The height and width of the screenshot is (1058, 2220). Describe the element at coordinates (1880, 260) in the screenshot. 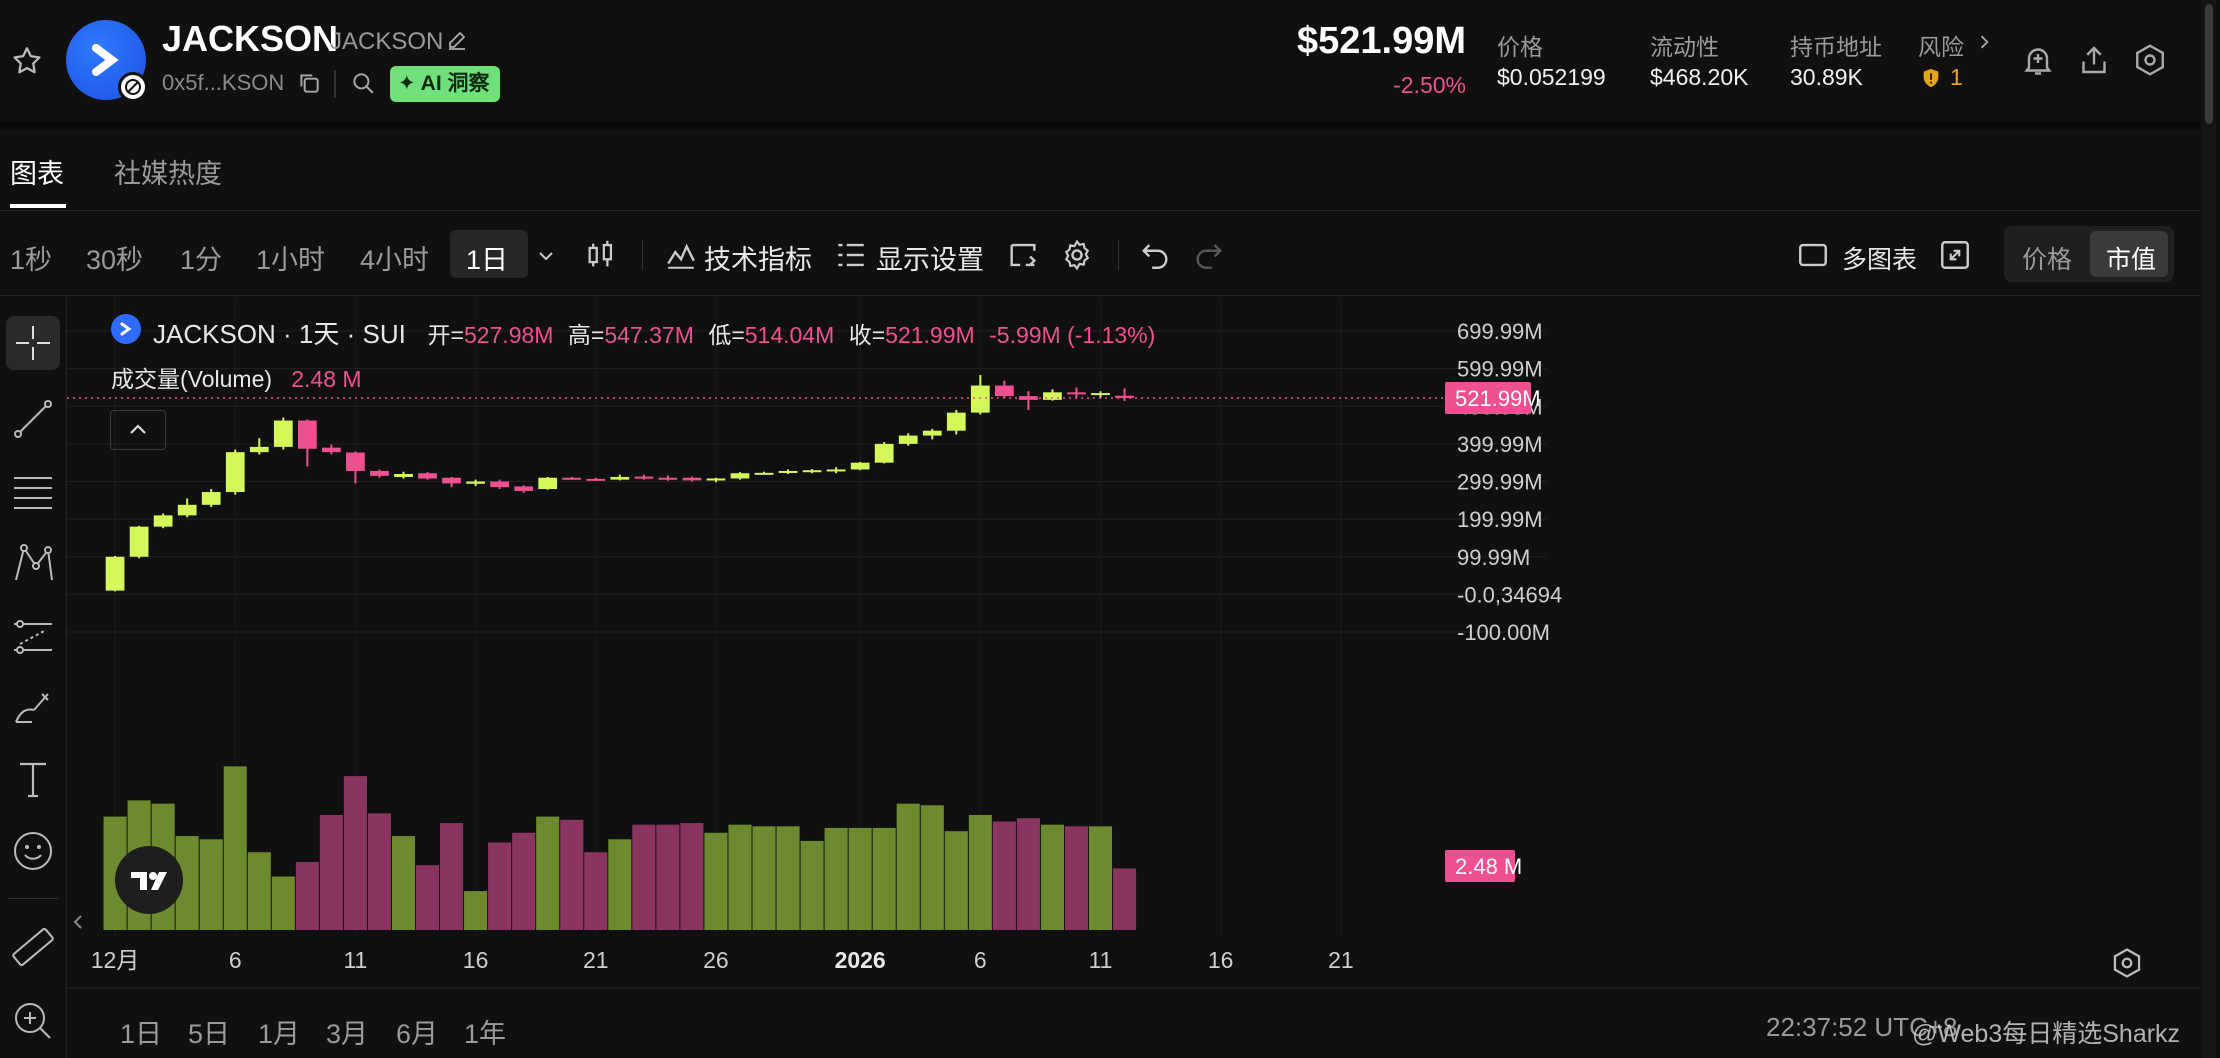

I see `multi-chart-button: 多图表` at that location.